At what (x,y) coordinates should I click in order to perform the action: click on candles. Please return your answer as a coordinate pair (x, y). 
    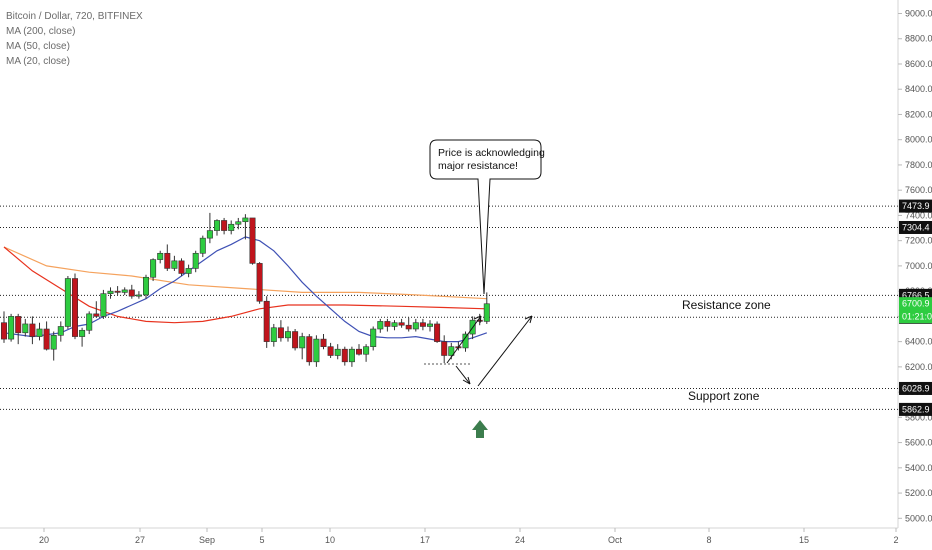
    Looking at the image, I should click on (245, 289).